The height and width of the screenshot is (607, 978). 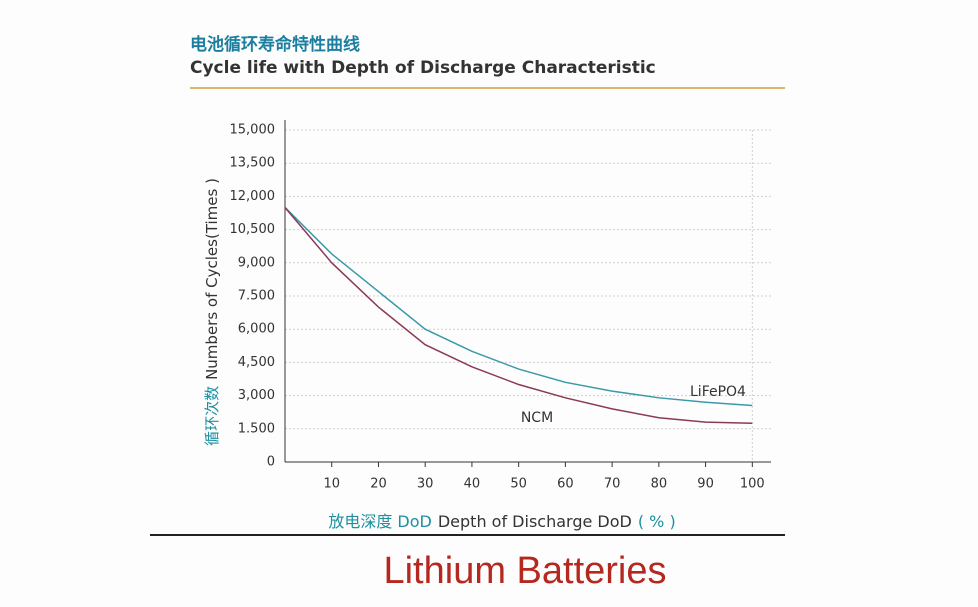 What do you see at coordinates (256, 262) in the screenshot?
I see `y-tick-label: 9,000` at bounding box center [256, 262].